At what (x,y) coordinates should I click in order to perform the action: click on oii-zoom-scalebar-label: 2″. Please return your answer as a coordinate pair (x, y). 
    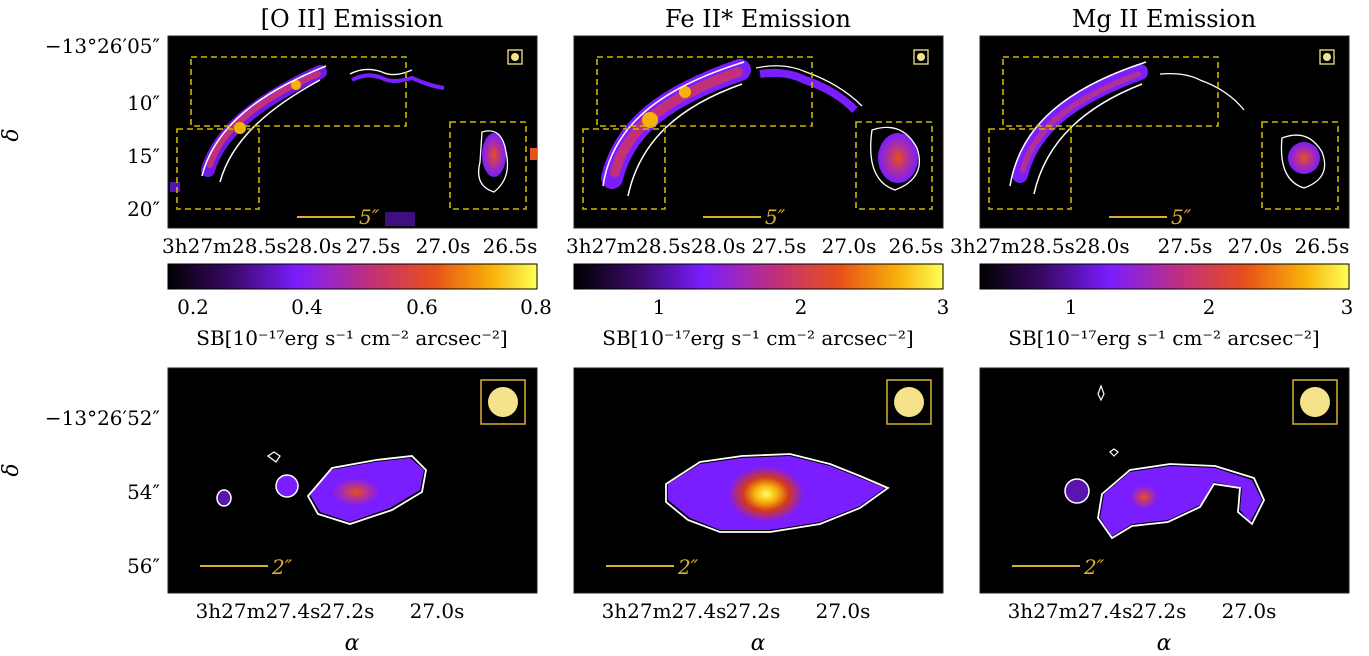
    Looking at the image, I should click on (282, 567).